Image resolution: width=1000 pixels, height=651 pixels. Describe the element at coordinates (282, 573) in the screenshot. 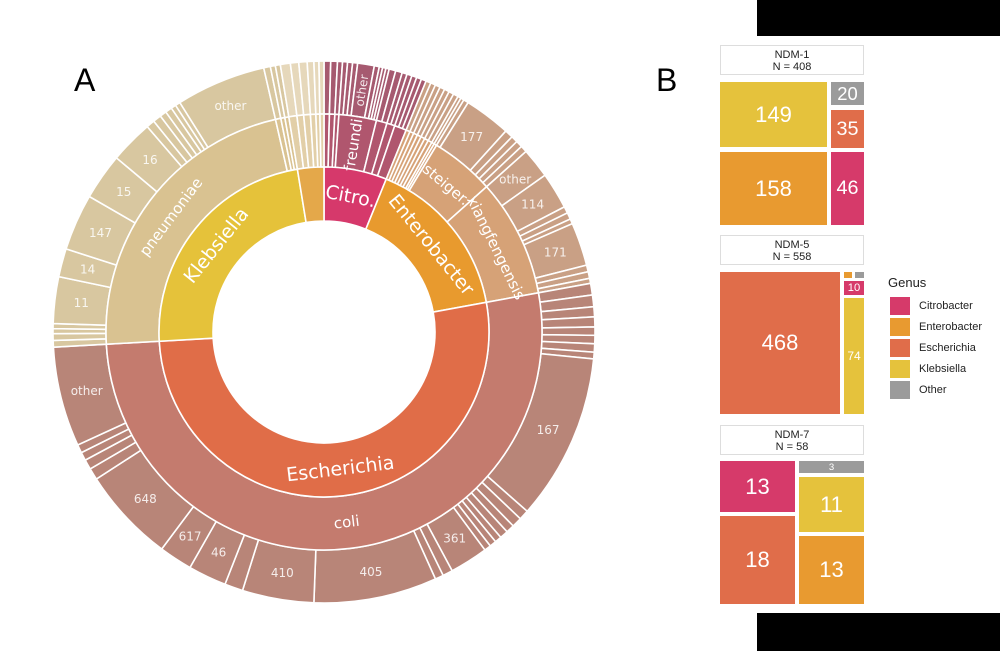

I see `segment-label: 410` at that location.